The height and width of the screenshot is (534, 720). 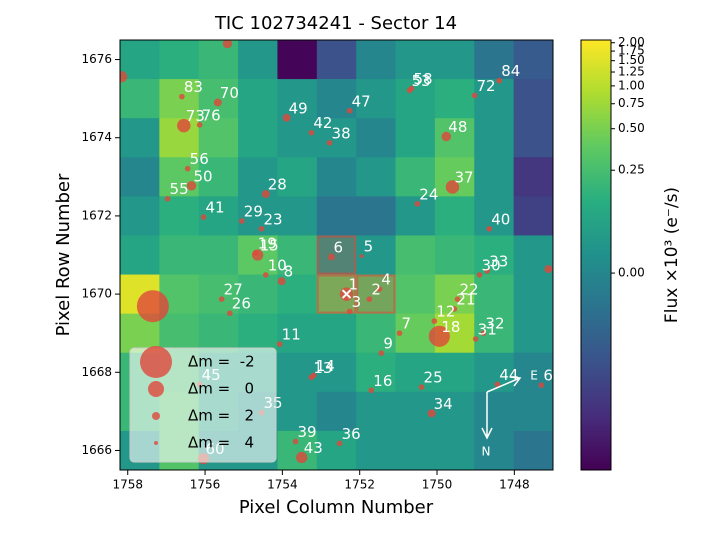 What do you see at coordinates (215, 208) in the screenshot?
I see `star-label: 41` at bounding box center [215, 208].